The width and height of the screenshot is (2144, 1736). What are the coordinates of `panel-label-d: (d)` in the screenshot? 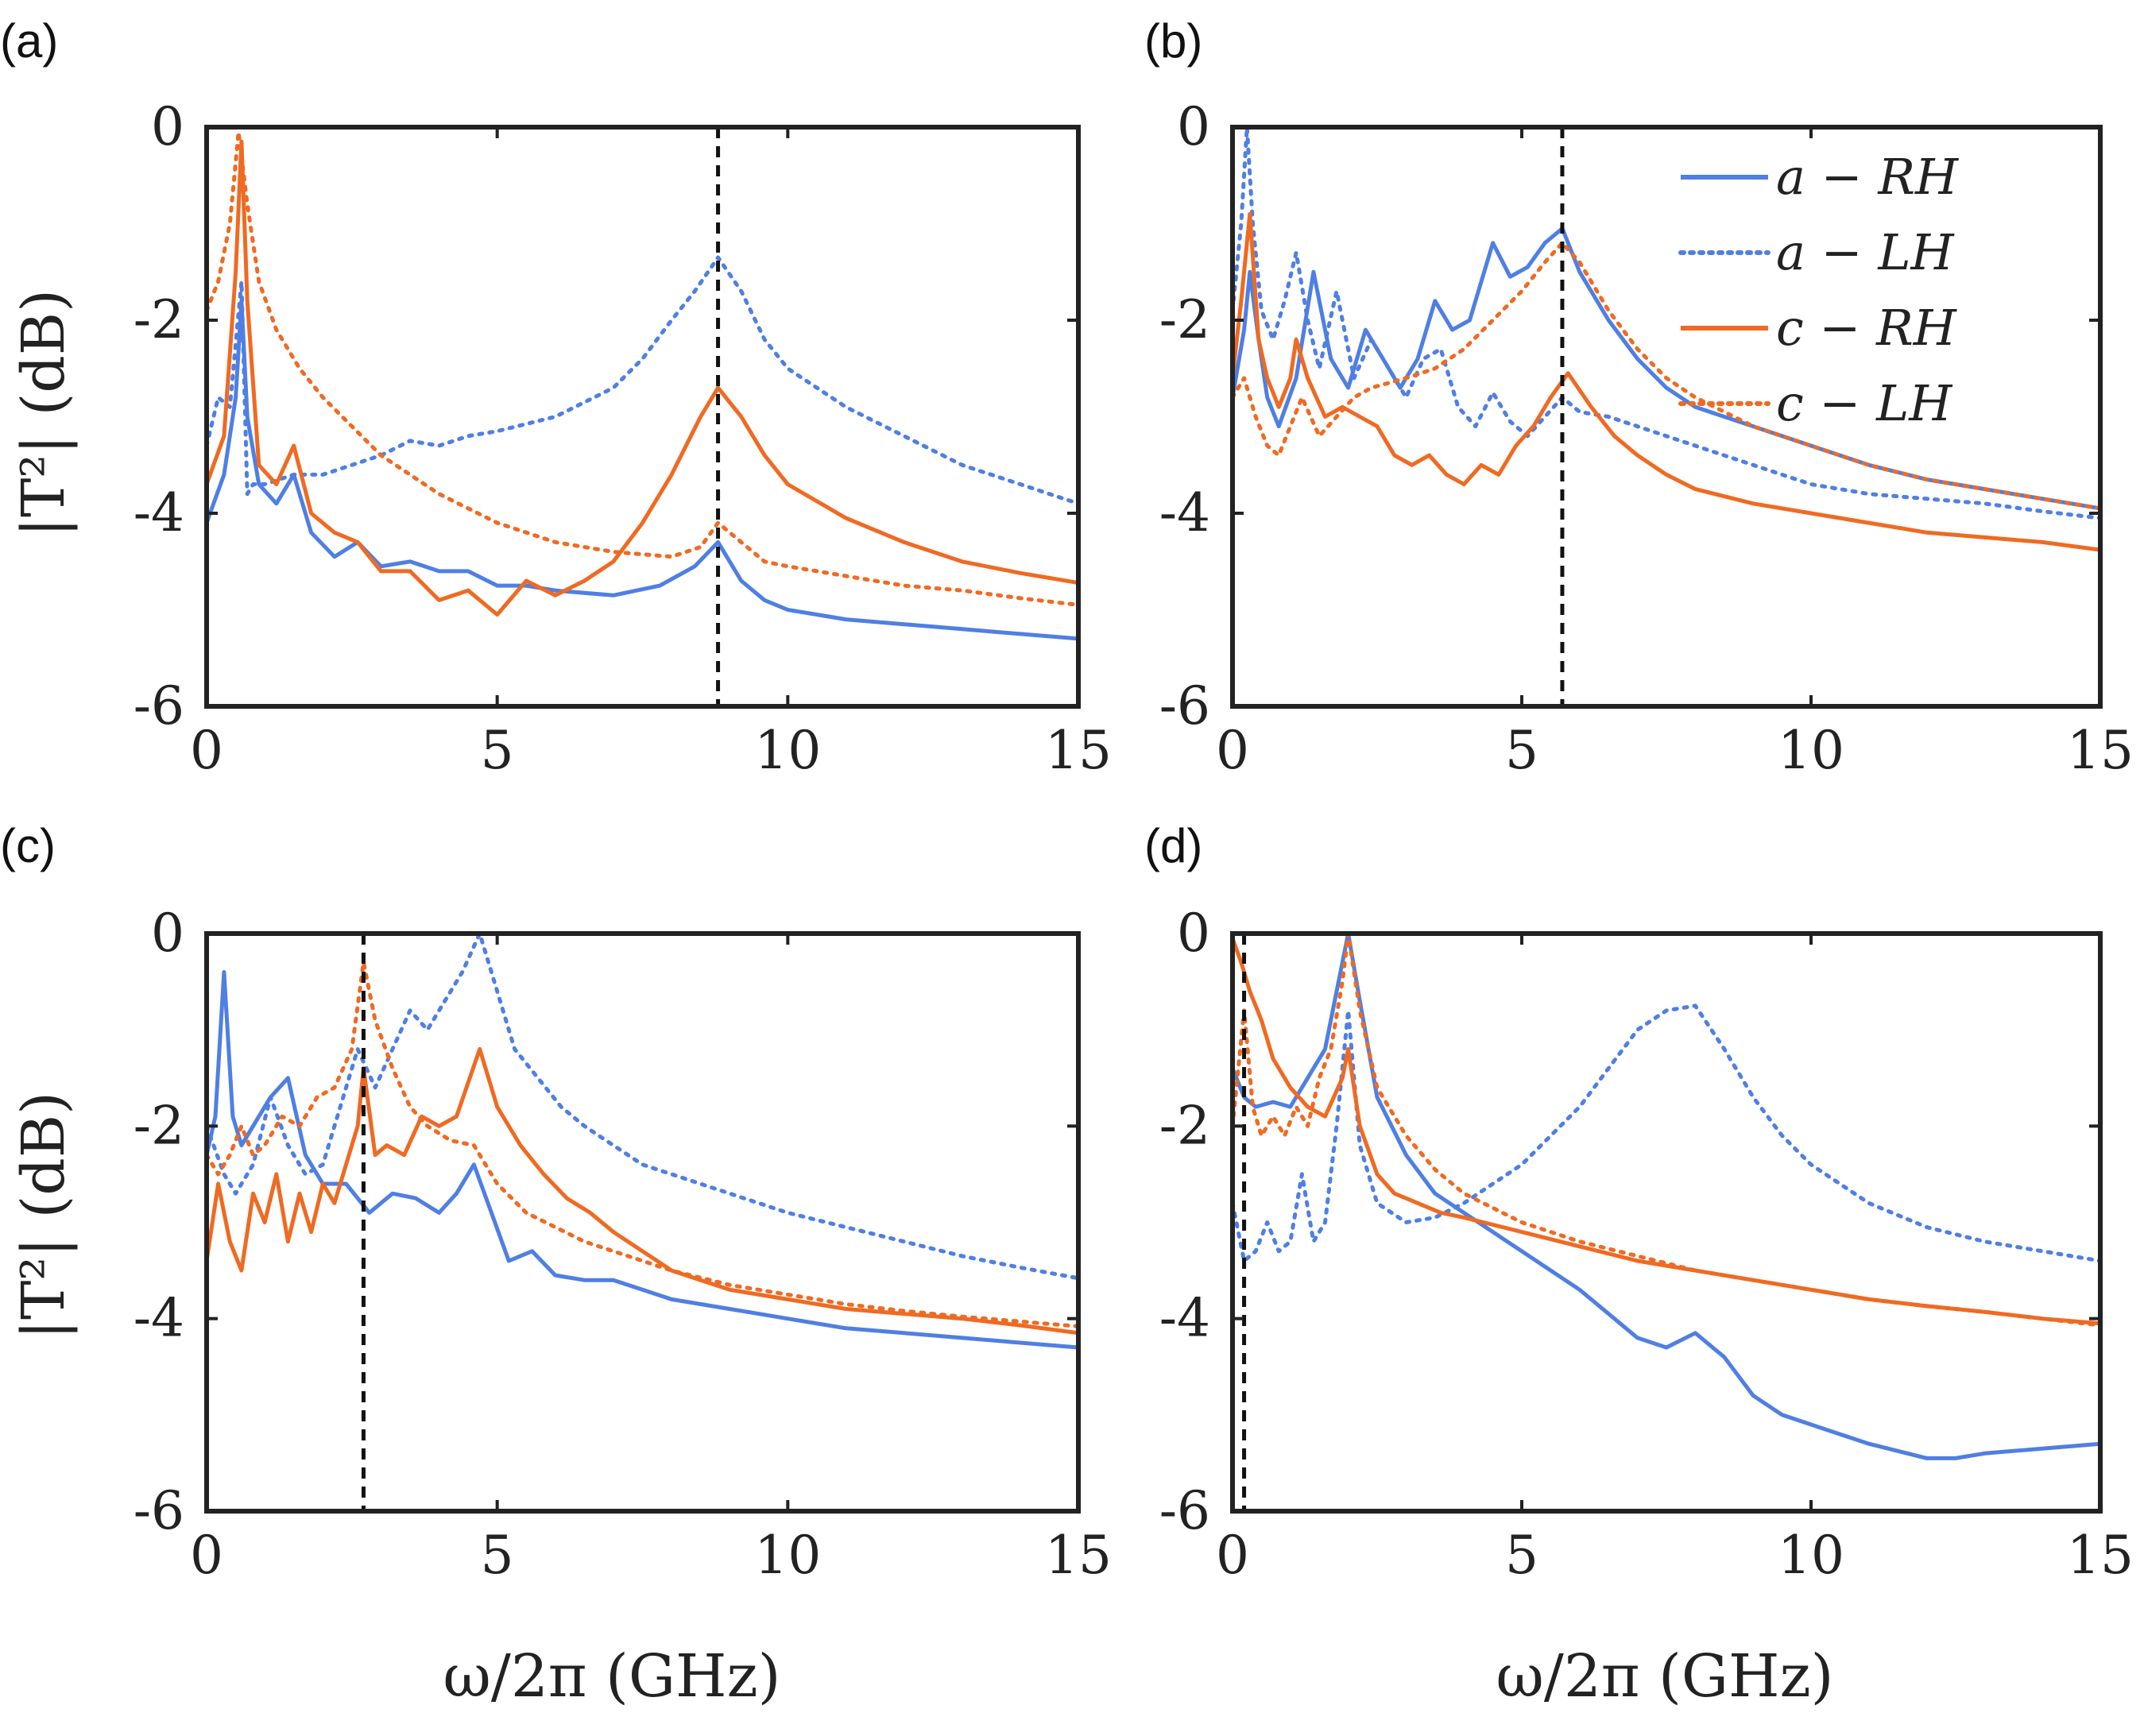 It's located at (1173, 846).